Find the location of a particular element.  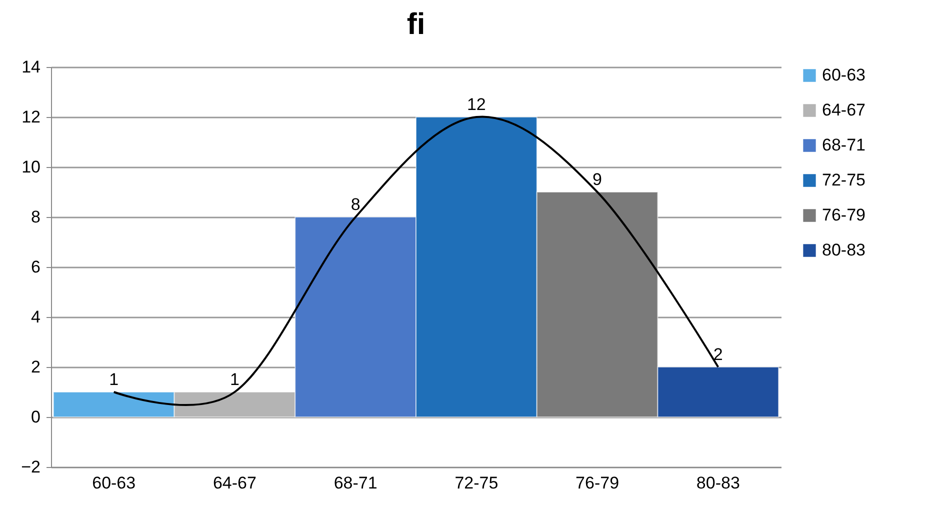

data-label: 2 is located at coordinates (718, 354).